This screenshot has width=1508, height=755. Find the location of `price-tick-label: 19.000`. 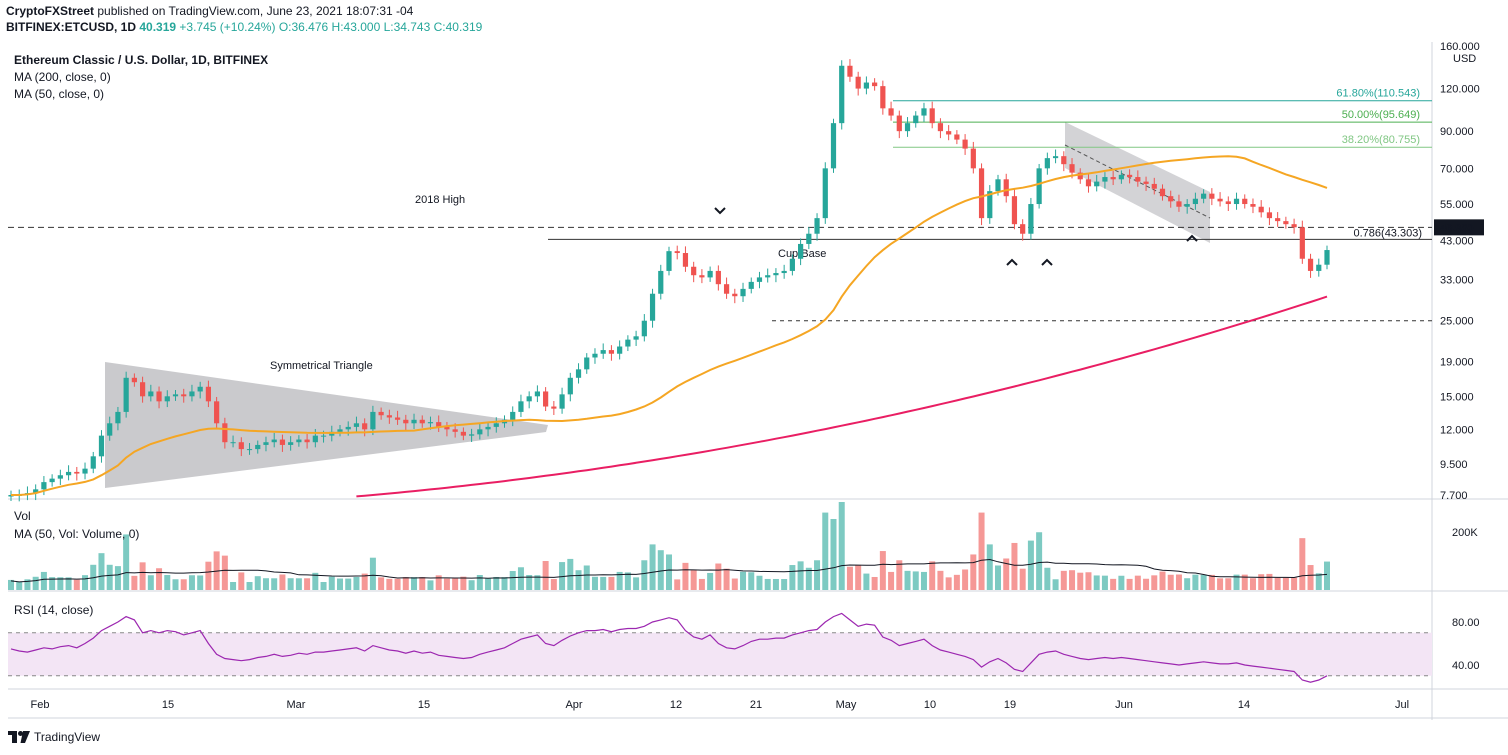

price-tick-label: 19.000 is located at coordinates (1457, 362).